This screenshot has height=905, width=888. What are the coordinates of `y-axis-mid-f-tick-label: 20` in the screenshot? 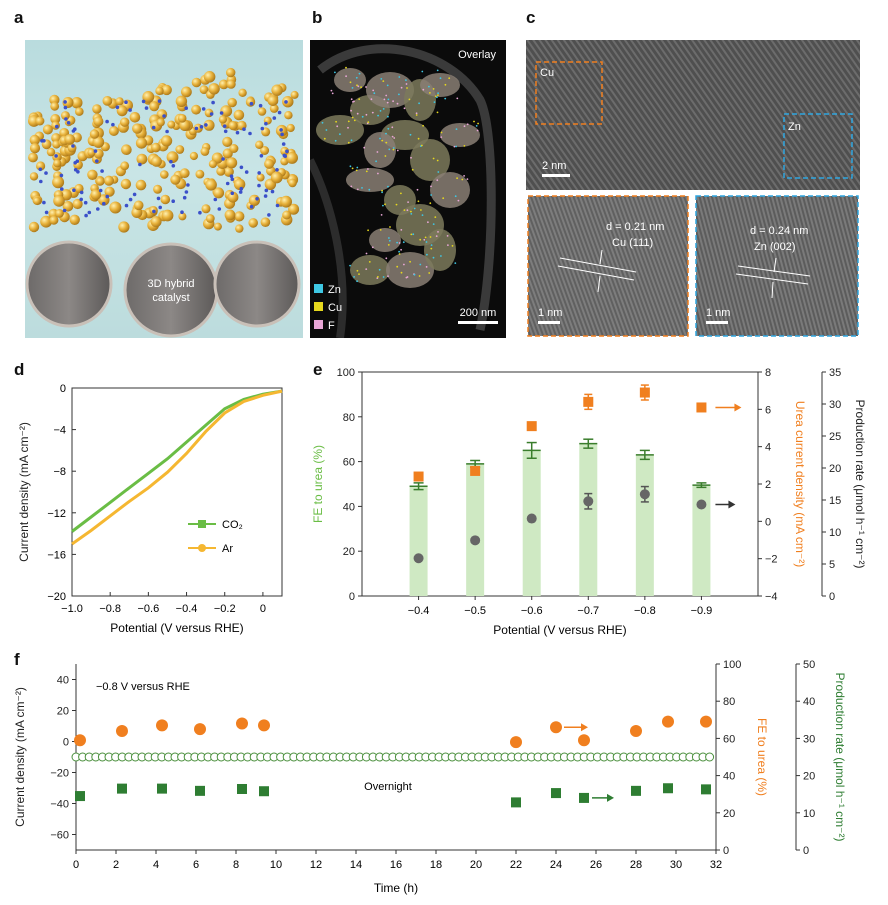 It's located at (729, 814).